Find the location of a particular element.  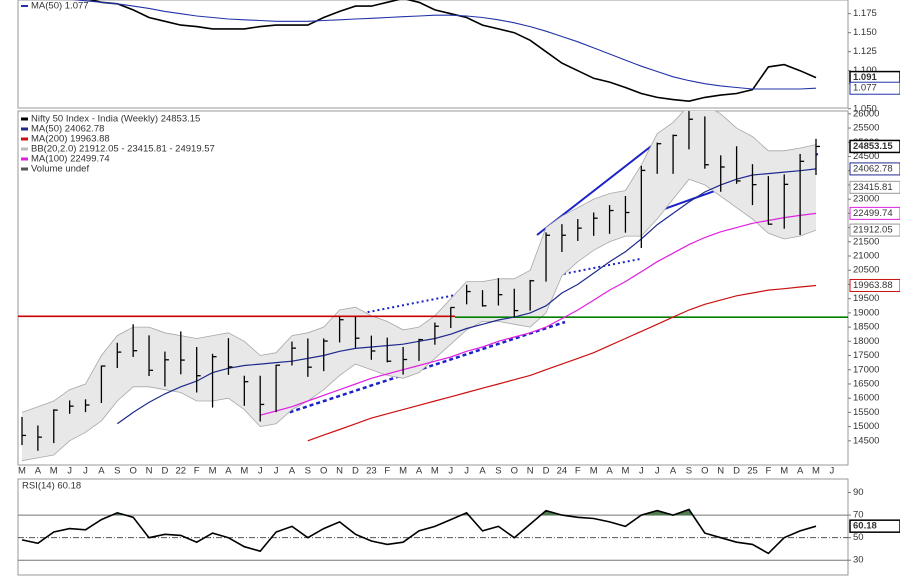

y-tick-label: 20500 is located at coordinates (866, 270).